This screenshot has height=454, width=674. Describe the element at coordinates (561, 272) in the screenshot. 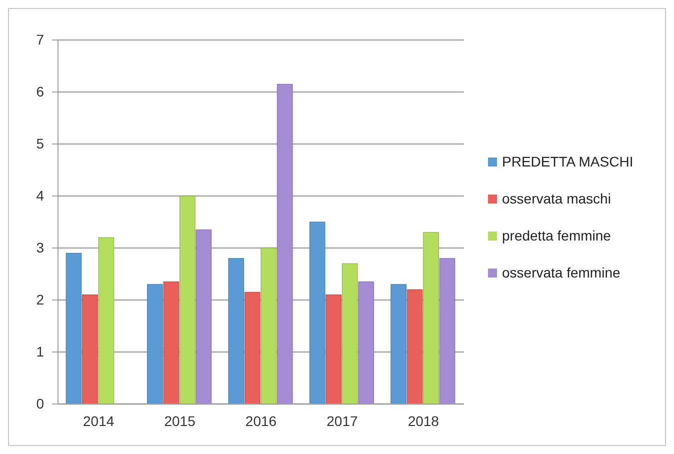

I see `legend-label: osservata femmine` at that location.